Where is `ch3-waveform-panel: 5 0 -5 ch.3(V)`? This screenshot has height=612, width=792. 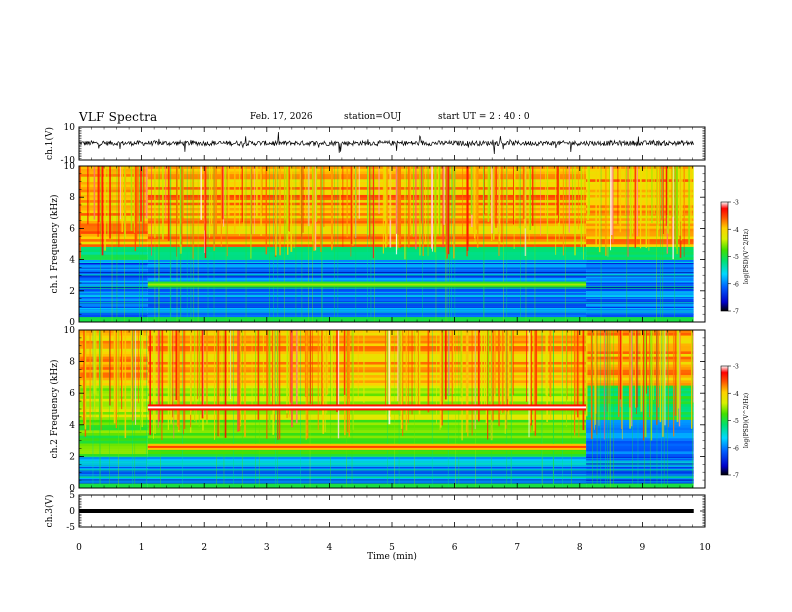 ch3-waveform-panel: 5 0 -5 ch.3(V) is located at coordinates (375, 512).